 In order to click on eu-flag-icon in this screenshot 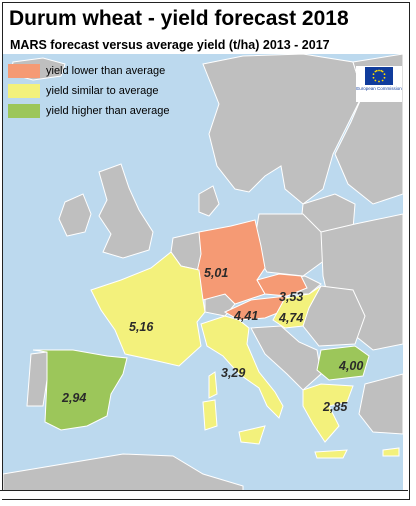, I will do `click(379, 76)`.